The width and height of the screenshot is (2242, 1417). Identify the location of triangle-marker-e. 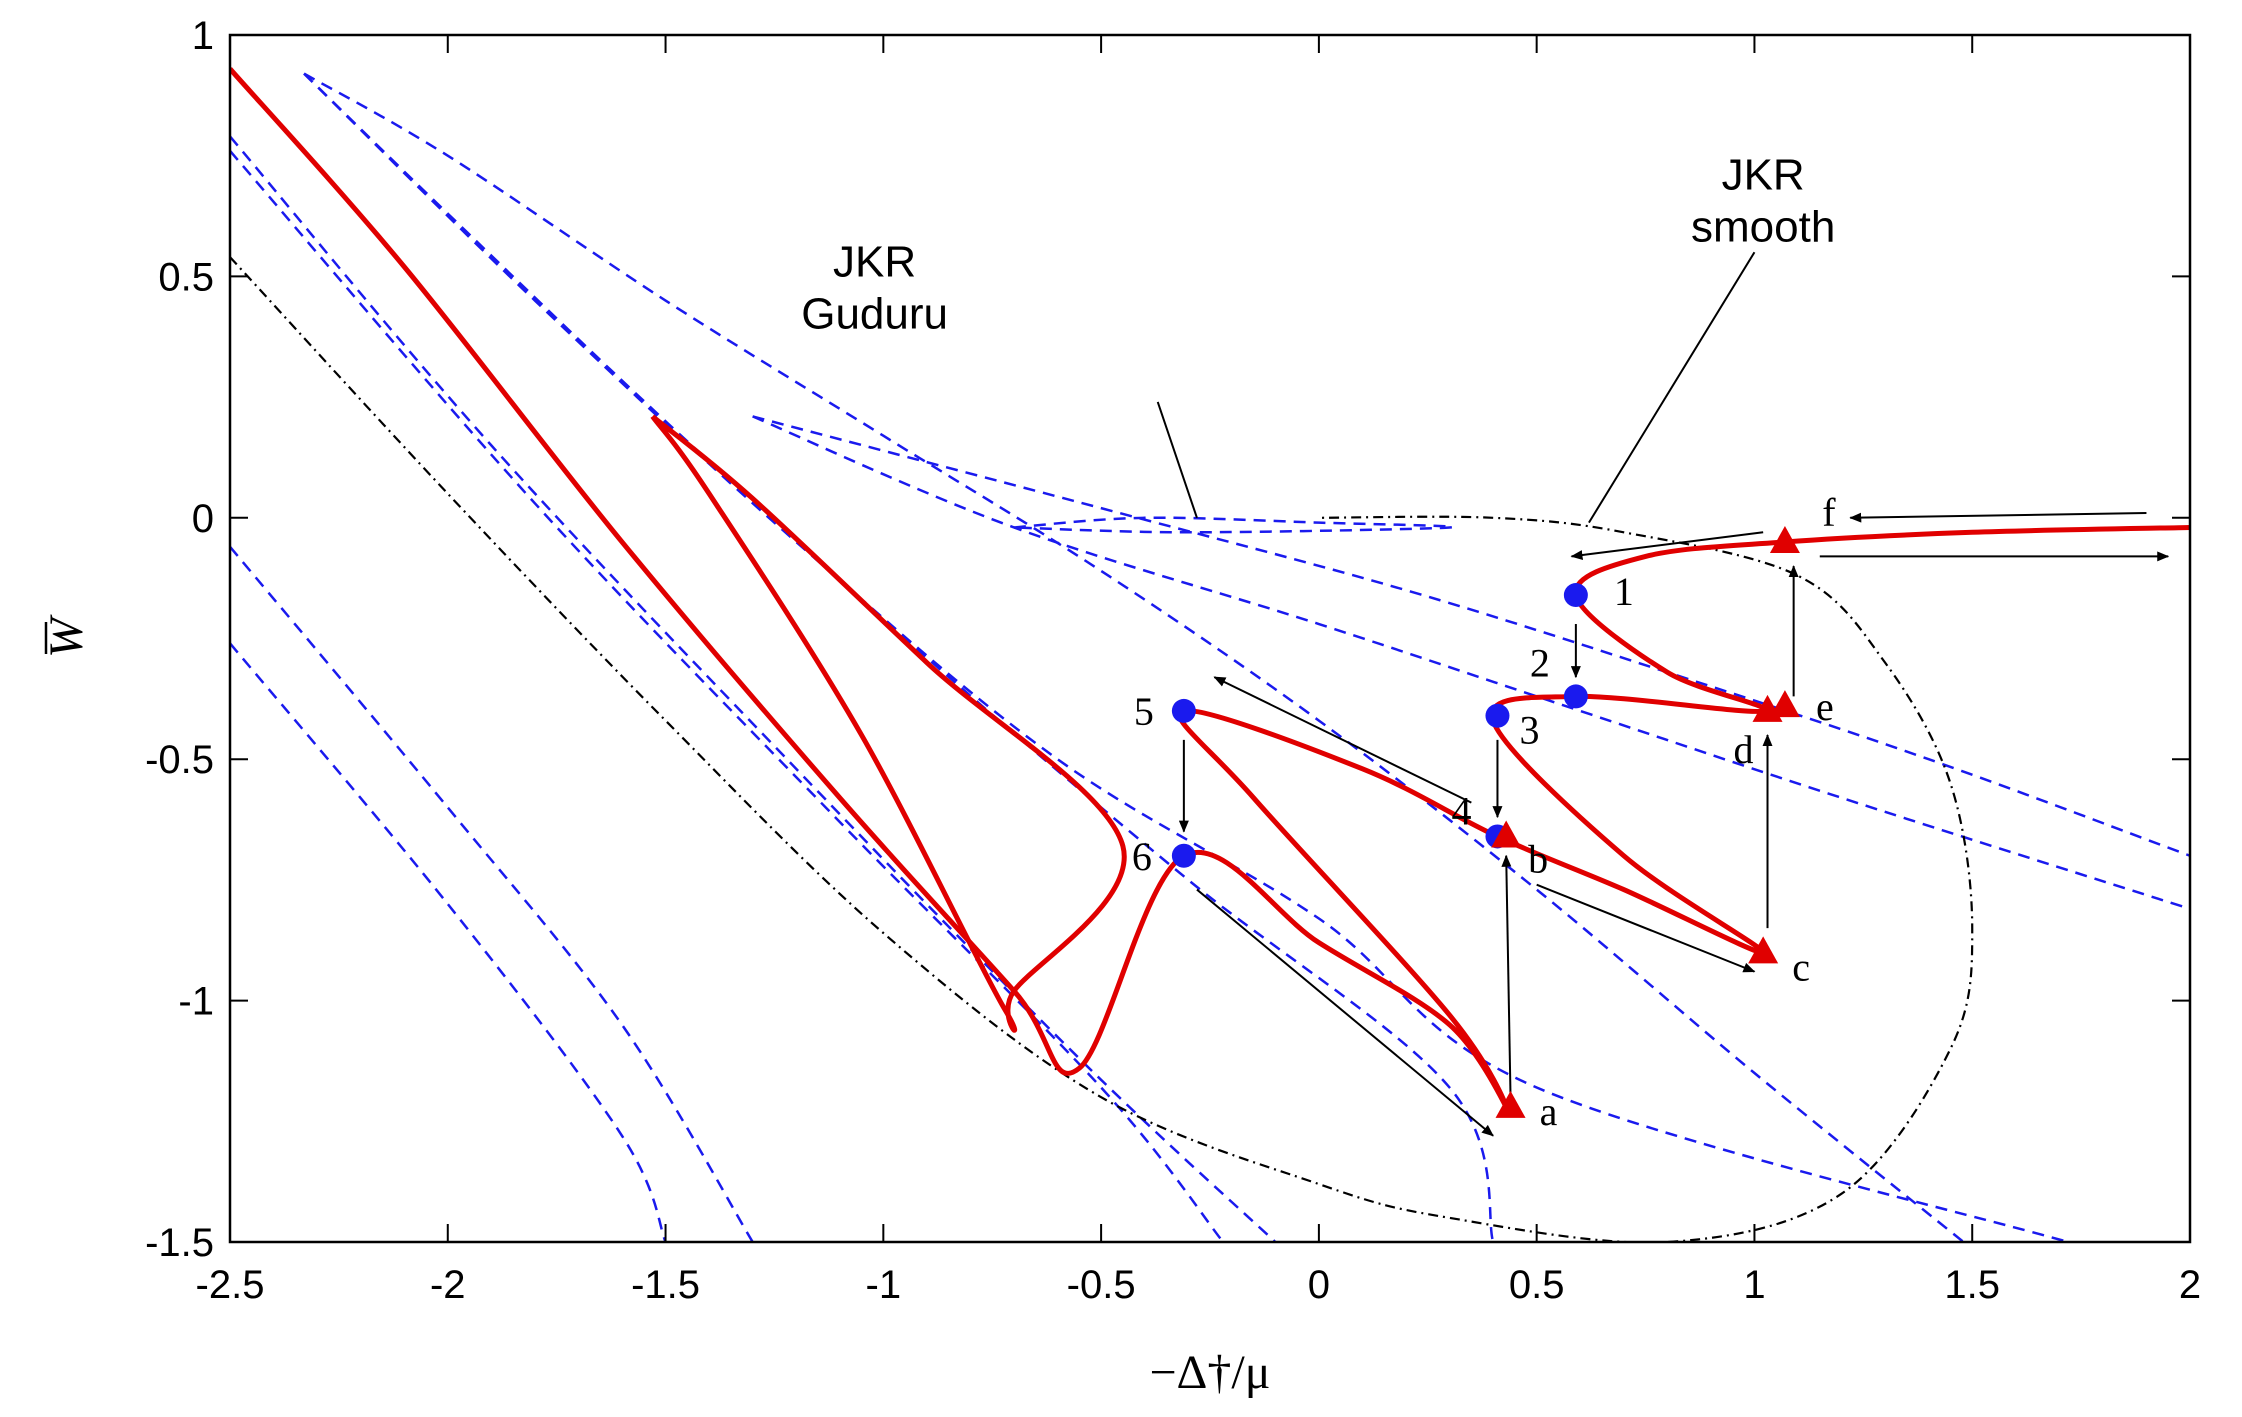
(1784, 704).